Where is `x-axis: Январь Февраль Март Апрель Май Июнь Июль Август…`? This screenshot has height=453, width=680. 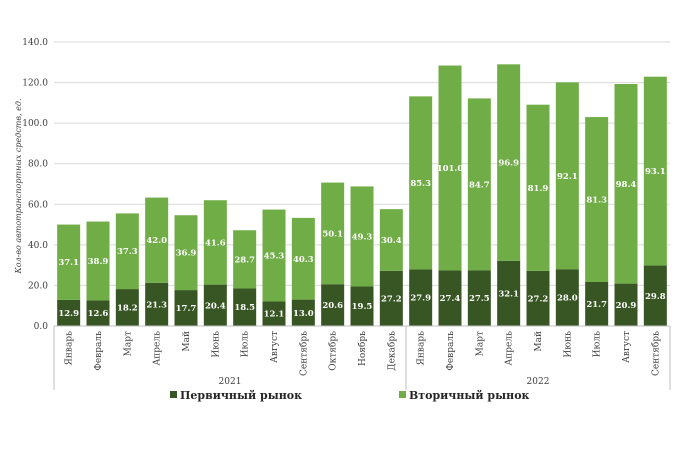 x-axis: Январь Февраль Март Апрель Май Июнь Июль Август… is located at coordinates (362, 357).